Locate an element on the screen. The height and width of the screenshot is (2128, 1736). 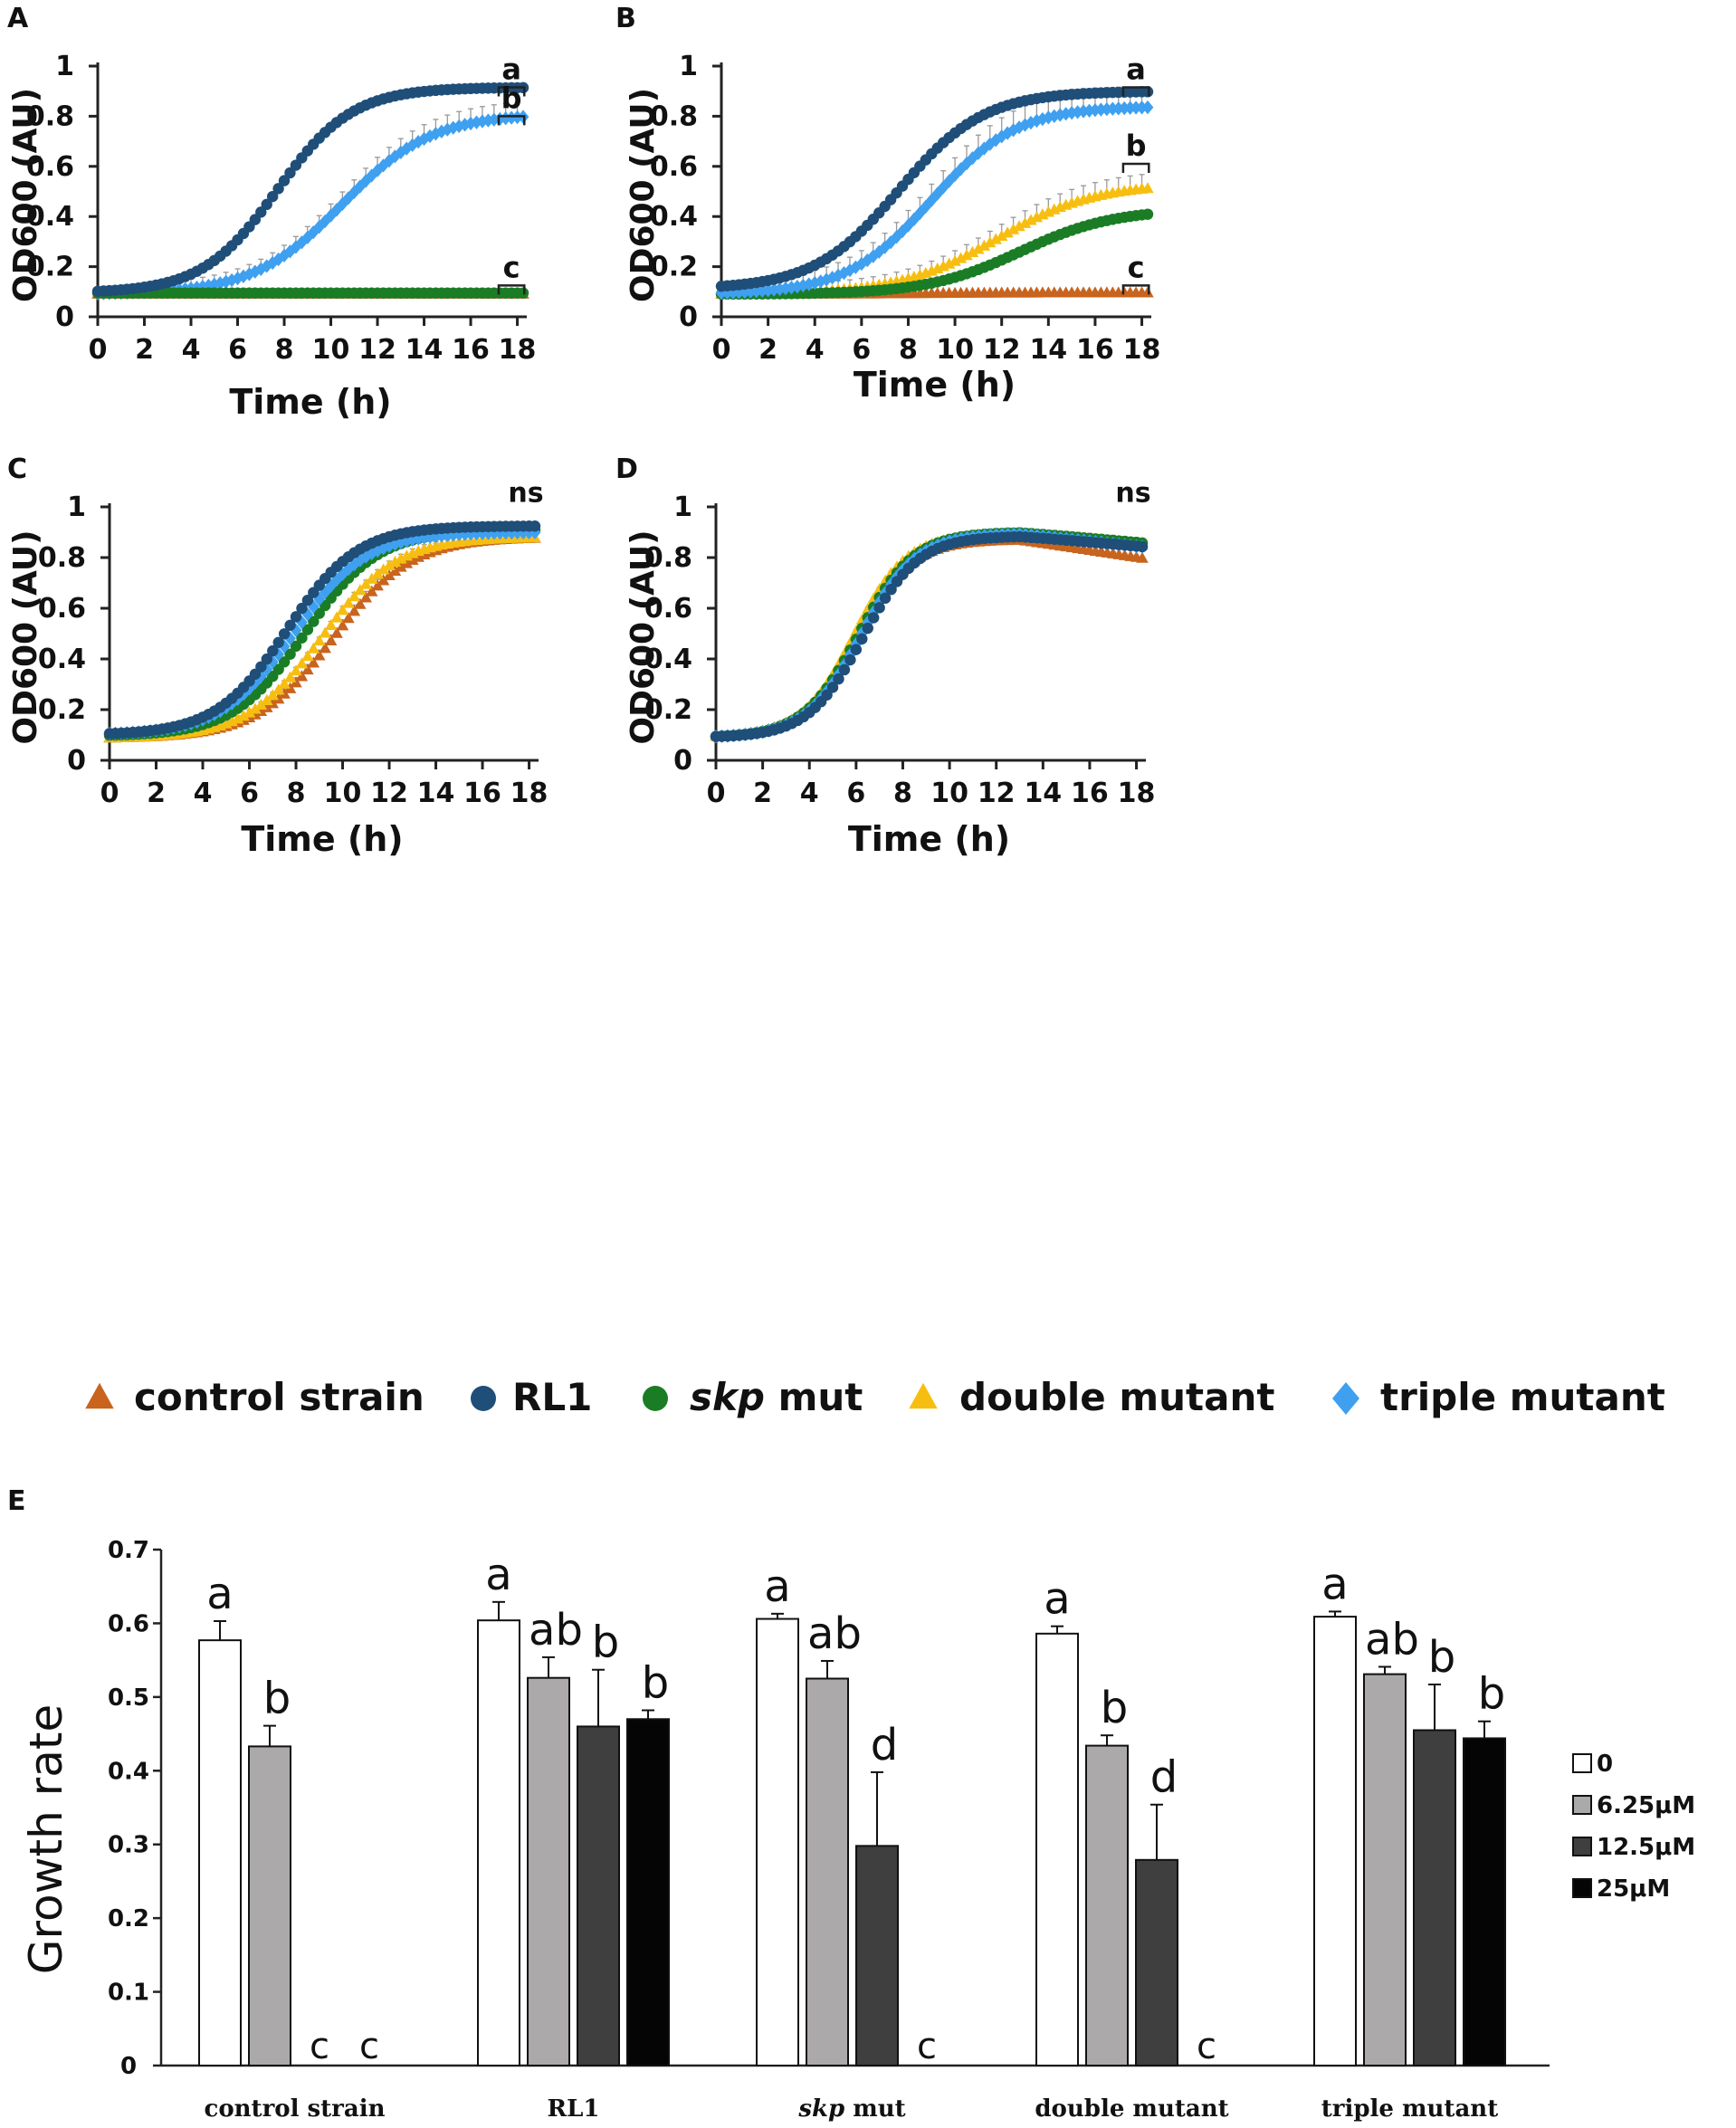
bar-legend-item: 12.5μM is located at coordinates (1633, 1847).